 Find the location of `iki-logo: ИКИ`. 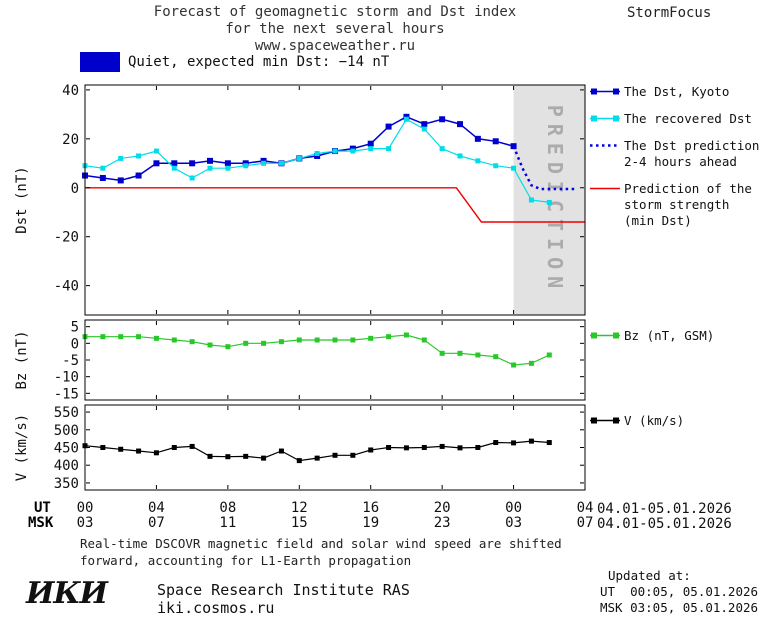

iki-logo: ИКИ is located at coordinates (67, 593).